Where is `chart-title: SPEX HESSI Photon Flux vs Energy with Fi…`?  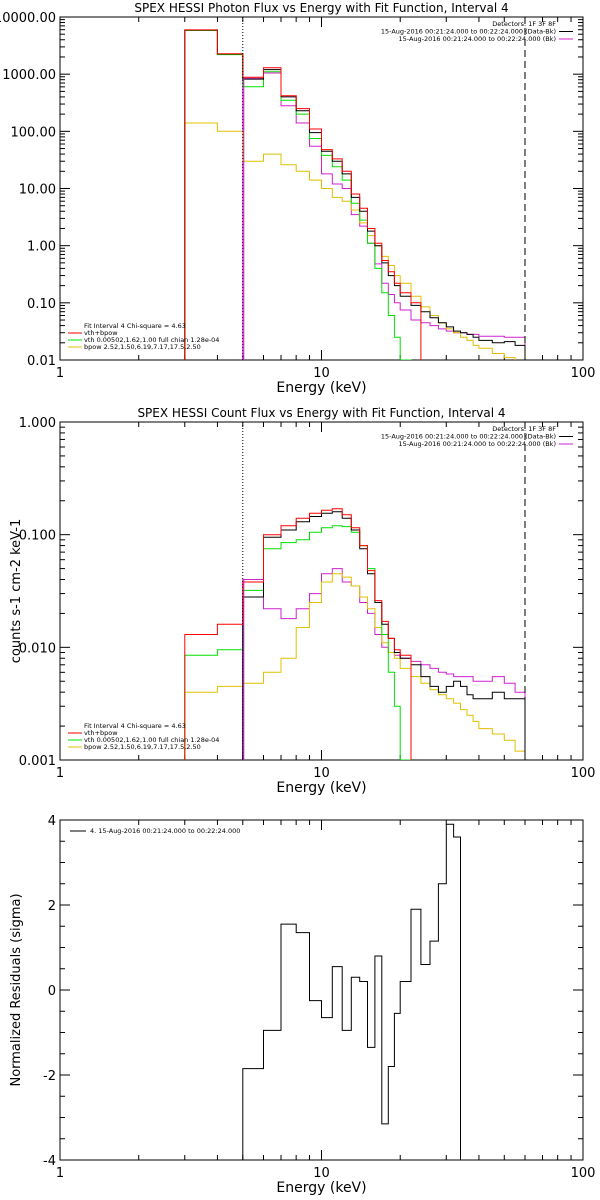
chart-title: SPEX HESSI Photon Flux vs Energy with Fi… is located at coordinates (321, 8).